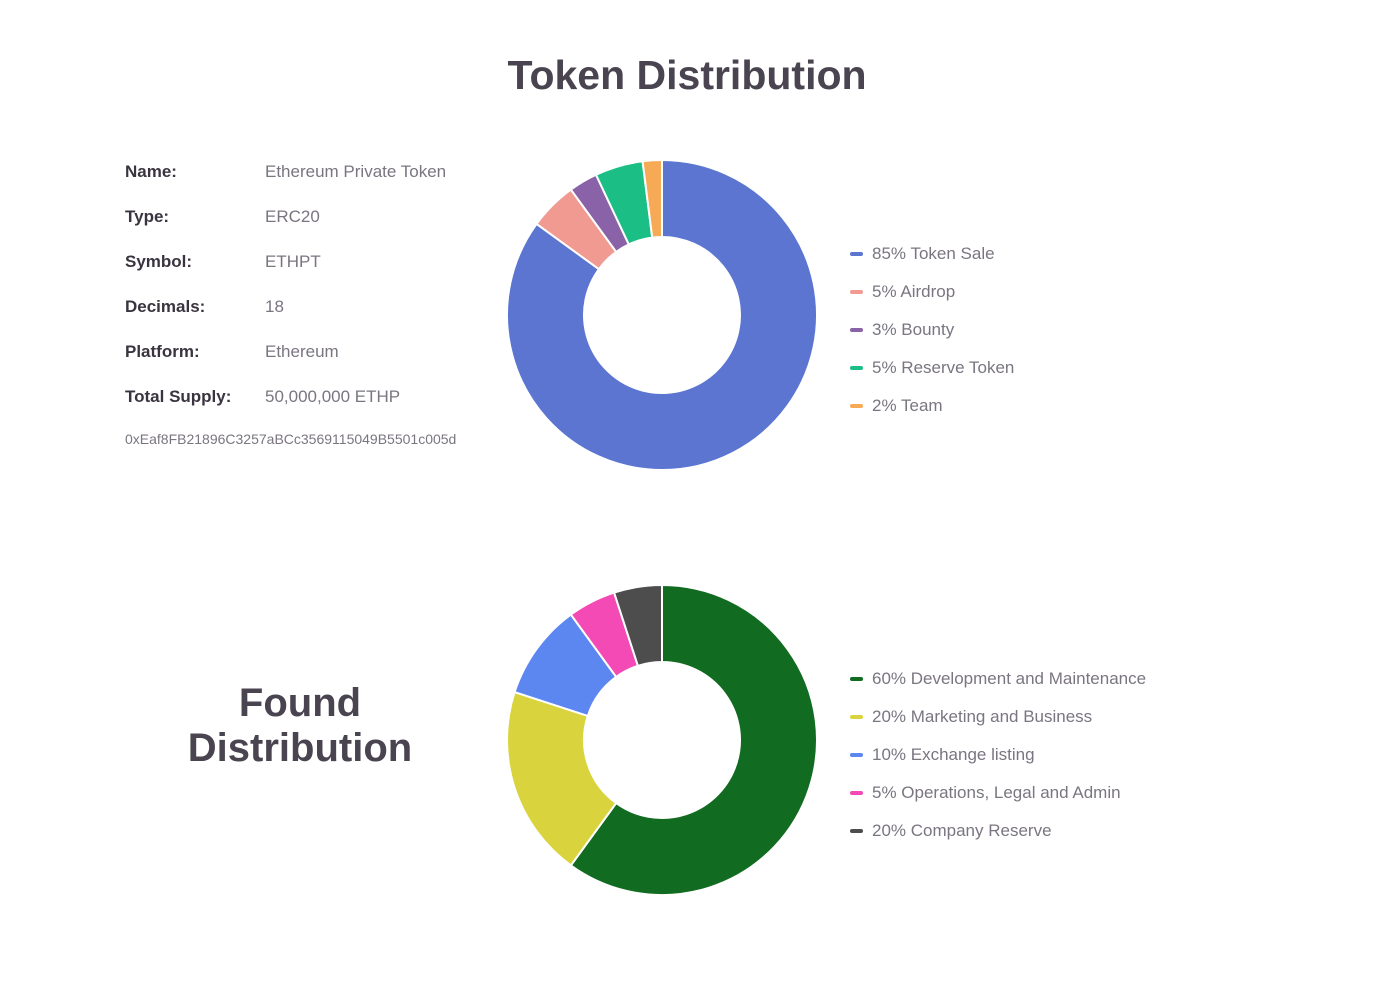 This screenshot has width=1374, height=986. I want to click on legend-item: 20% Company Reserve, so click(998, 838).